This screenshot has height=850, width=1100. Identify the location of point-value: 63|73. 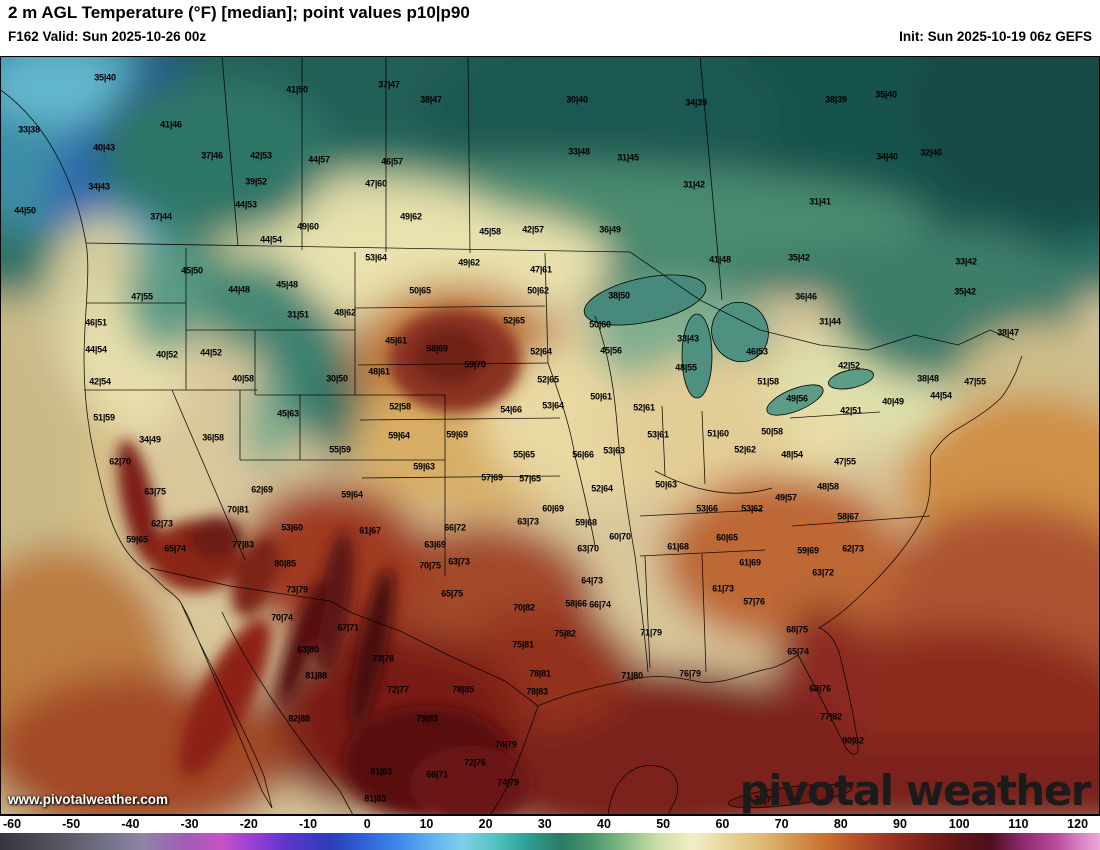
(459, 561).